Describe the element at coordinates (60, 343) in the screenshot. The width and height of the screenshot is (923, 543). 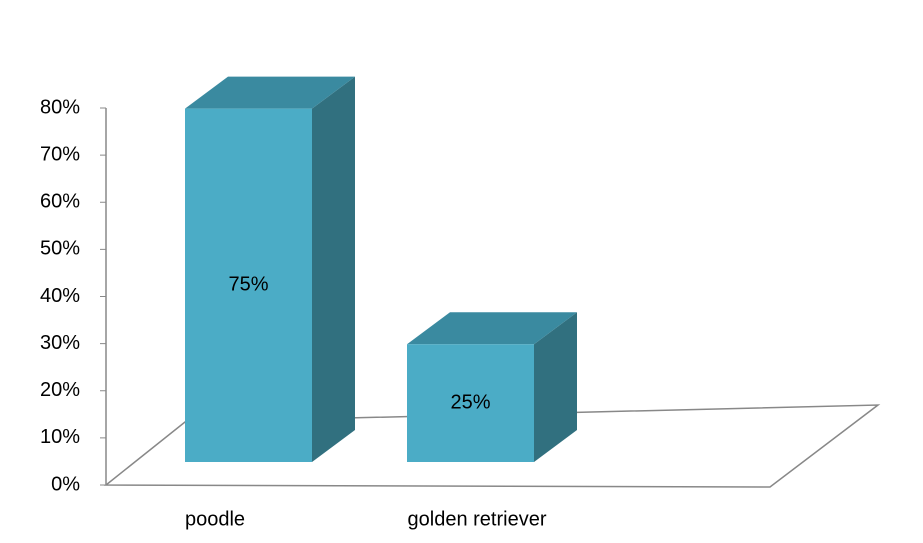
I see `y-tick-label: 30%` at that location.